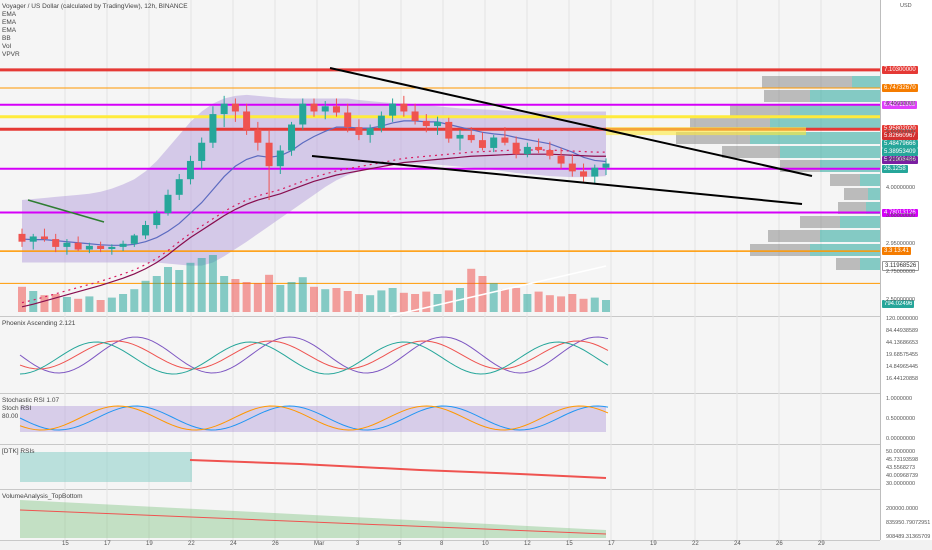  What do you see at coordinates (18, 451) in the screenshot?
I see `rsi-title: [DTK] RSIs` at bounding box center [18, 451].